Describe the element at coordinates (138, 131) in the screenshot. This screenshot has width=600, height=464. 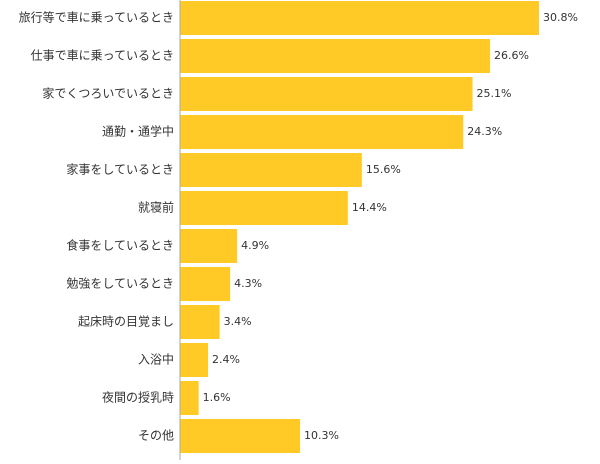
I see `category-label: 通勤・通学中` at that location.